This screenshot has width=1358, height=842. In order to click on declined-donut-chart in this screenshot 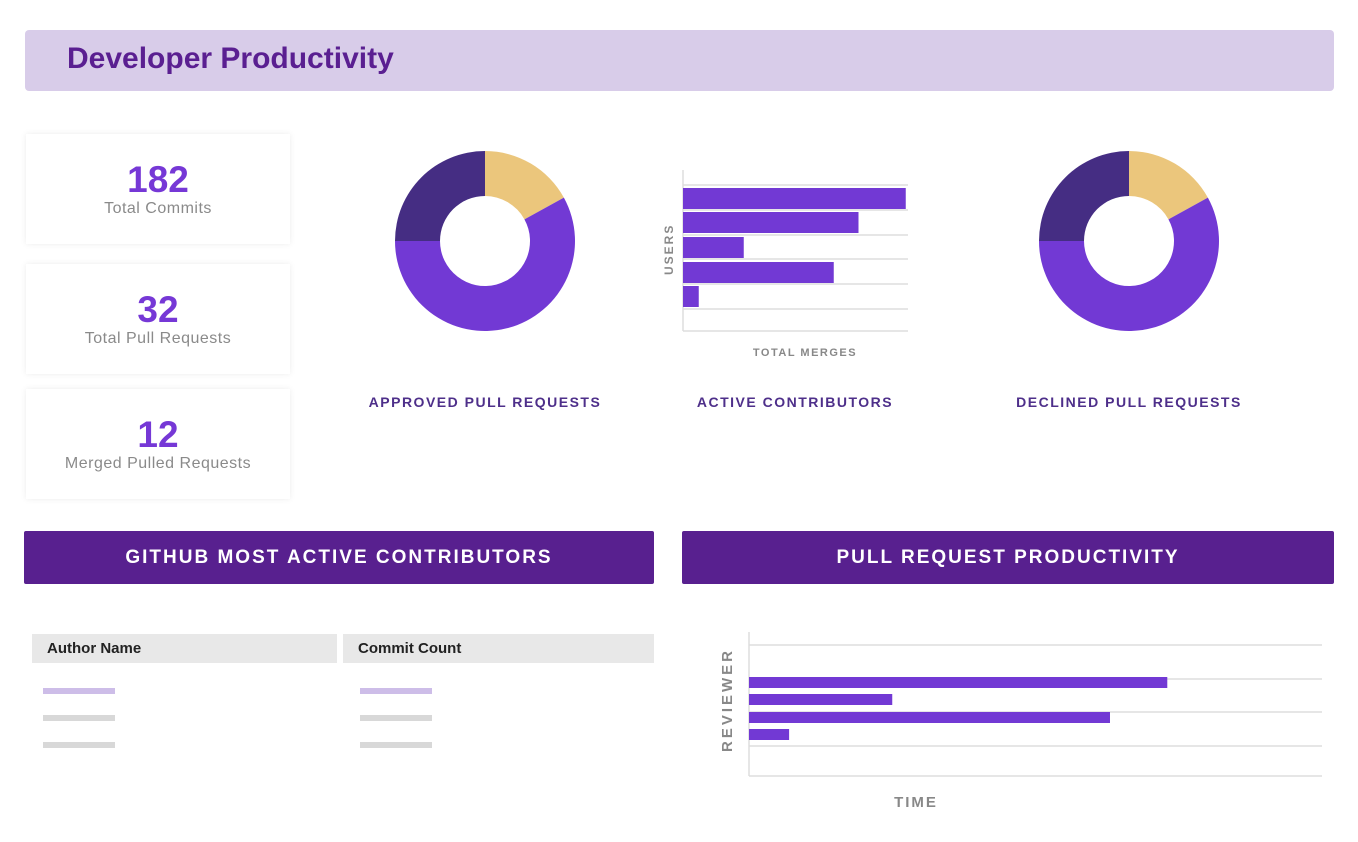, I will do `click(1129, 241)`.